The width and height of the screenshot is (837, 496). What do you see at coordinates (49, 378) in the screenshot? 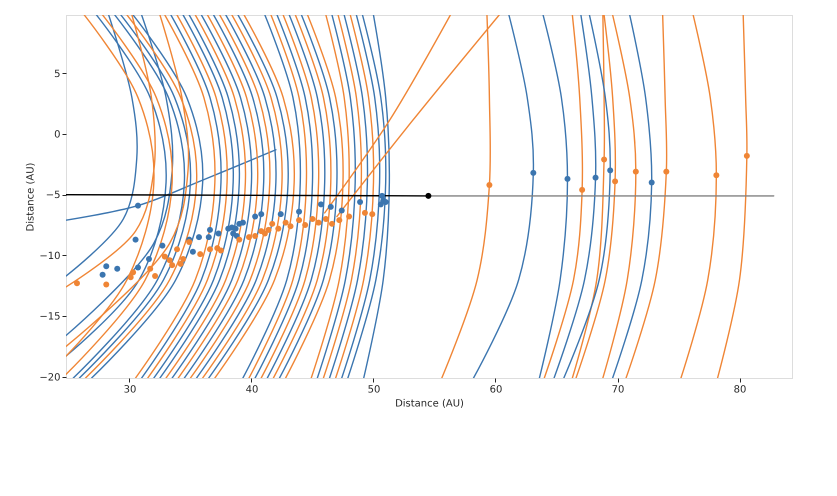
I see `y-tick-label: −20` at bounding box center [49, 378].